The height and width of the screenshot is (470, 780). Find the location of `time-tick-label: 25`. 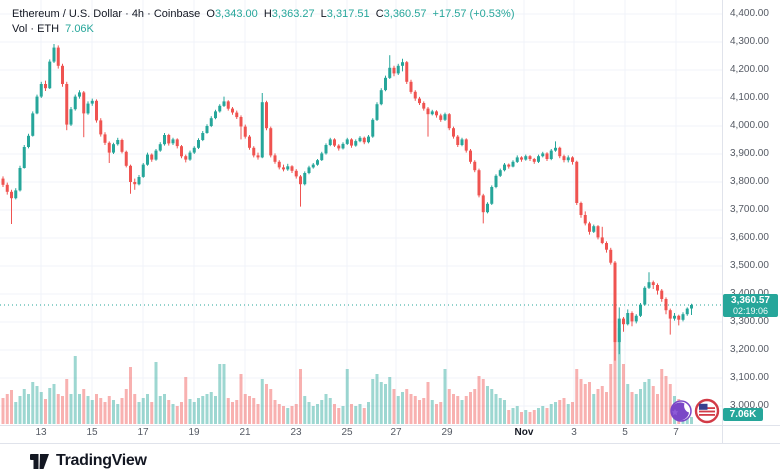

time-tick-label: 25 is located at coordinates (347, 432).